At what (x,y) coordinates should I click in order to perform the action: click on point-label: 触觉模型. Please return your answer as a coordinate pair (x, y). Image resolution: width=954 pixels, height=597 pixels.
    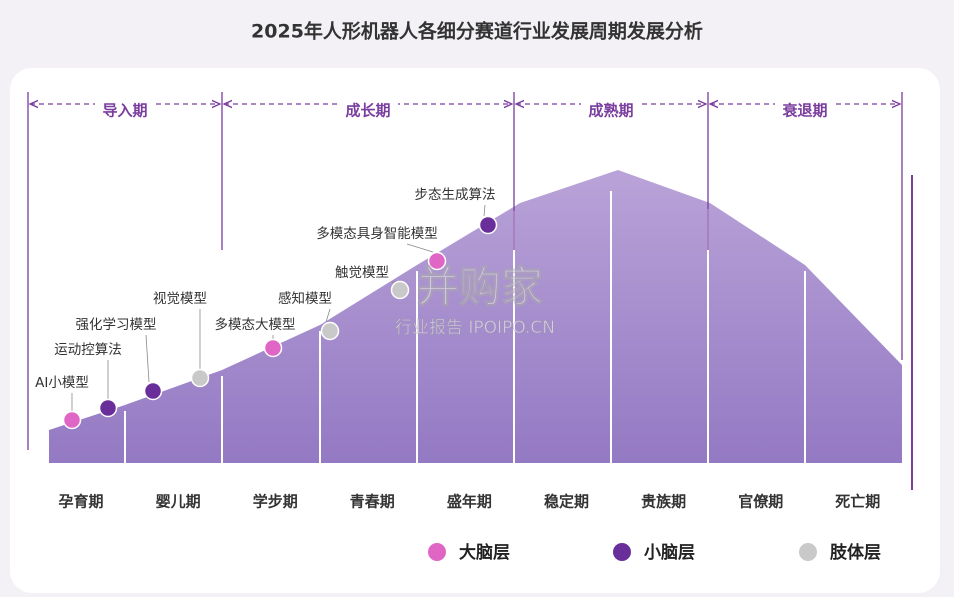
    Looking at the image, I should click on (362, 273).